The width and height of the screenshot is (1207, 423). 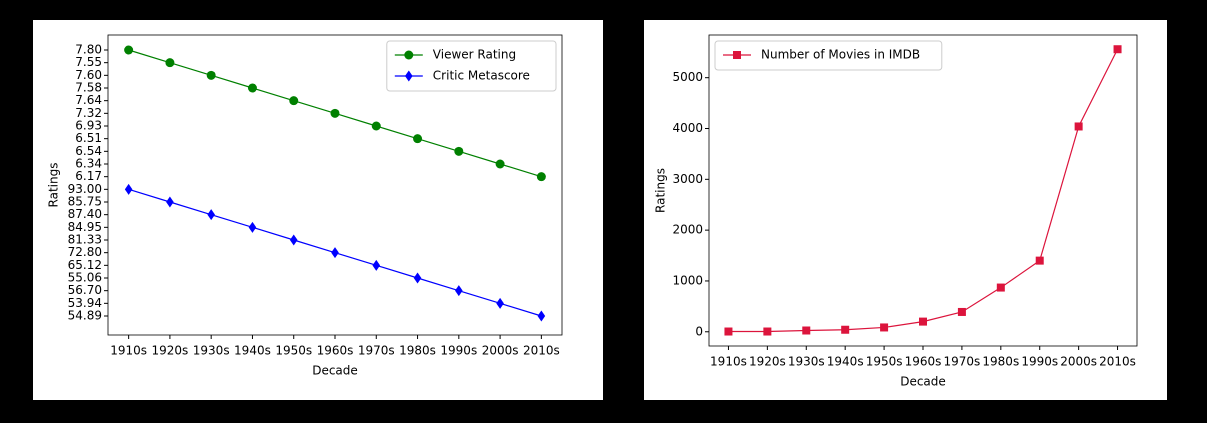 What do you see at coordinates (88, 88) in the screenshot?
I see `y-tick-label: 7.58` at bounding box center [88, 88].